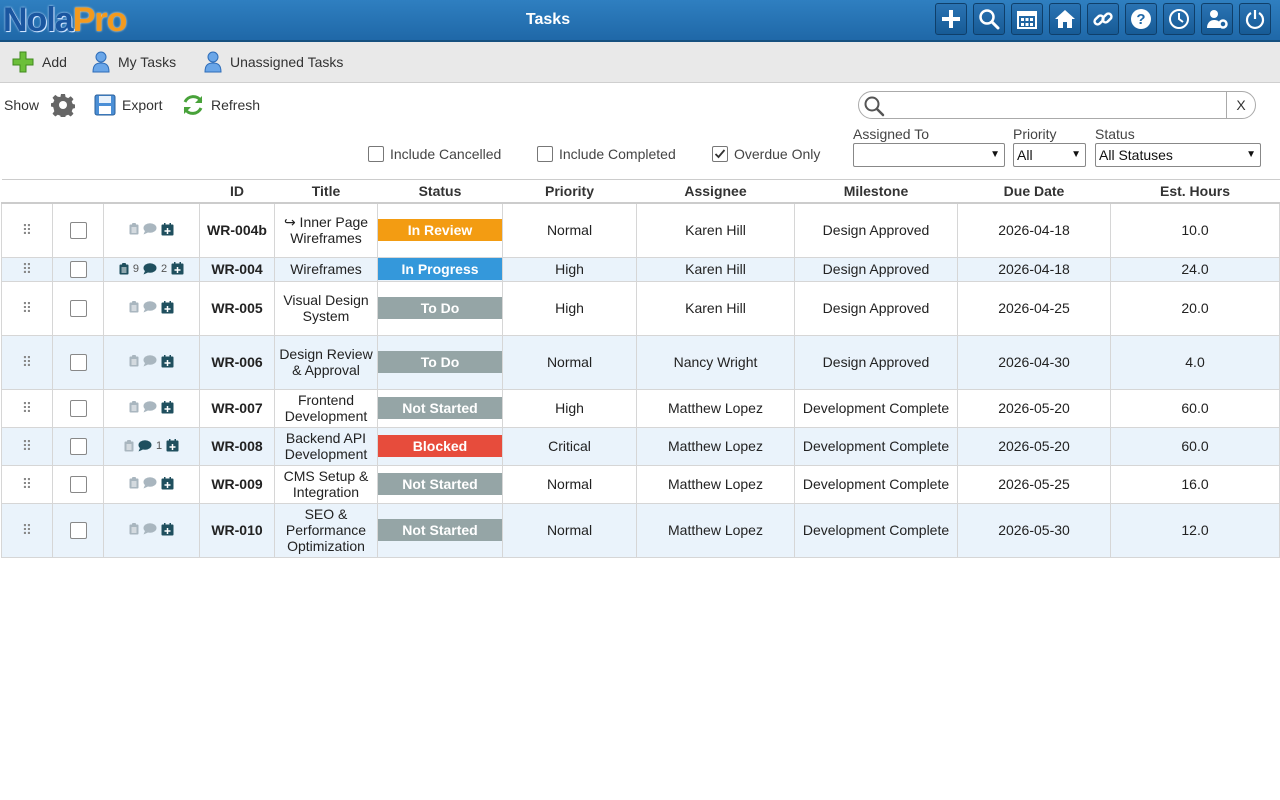 This screenshot has height=800, width=1280. I want to click on time-tracking-button, so click(1179, 19).